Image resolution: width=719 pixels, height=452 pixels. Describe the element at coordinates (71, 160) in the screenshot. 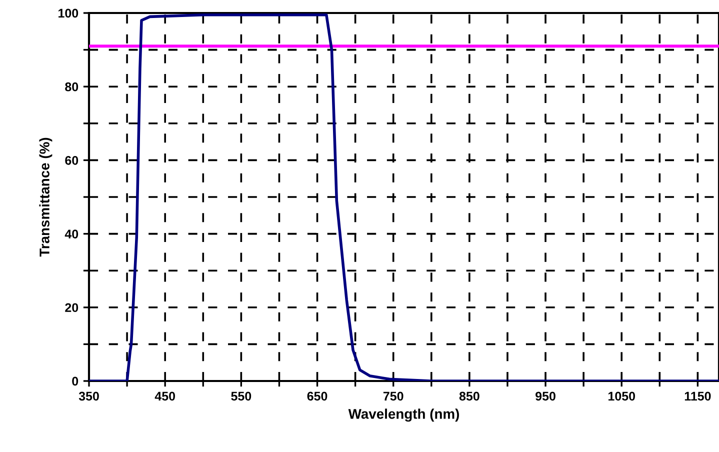

I see `y-tick-label: 60` at that location.